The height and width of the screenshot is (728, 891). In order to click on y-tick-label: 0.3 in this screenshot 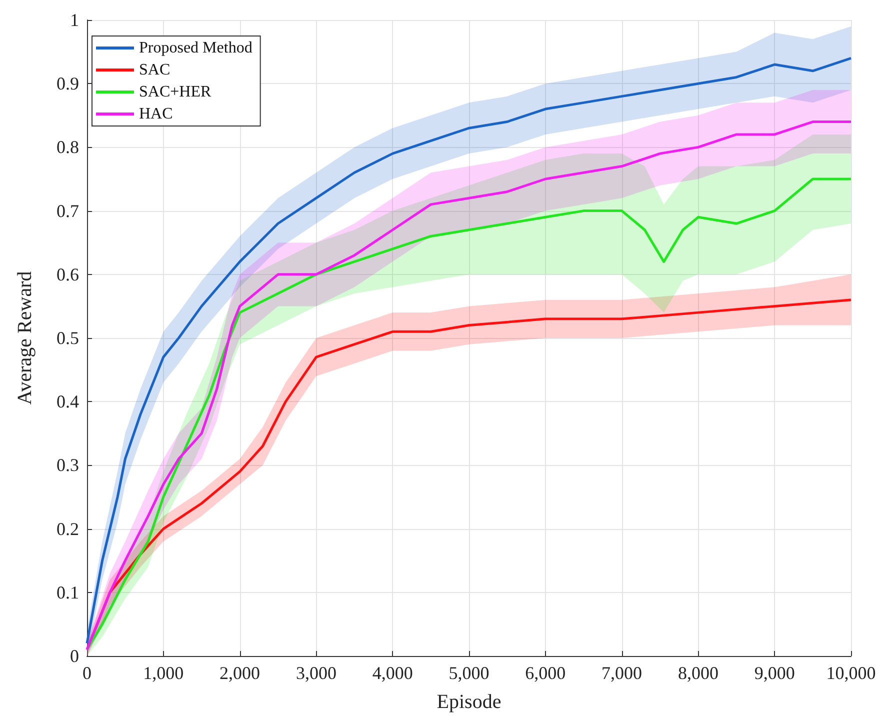, I will do `click(67, 465)`.